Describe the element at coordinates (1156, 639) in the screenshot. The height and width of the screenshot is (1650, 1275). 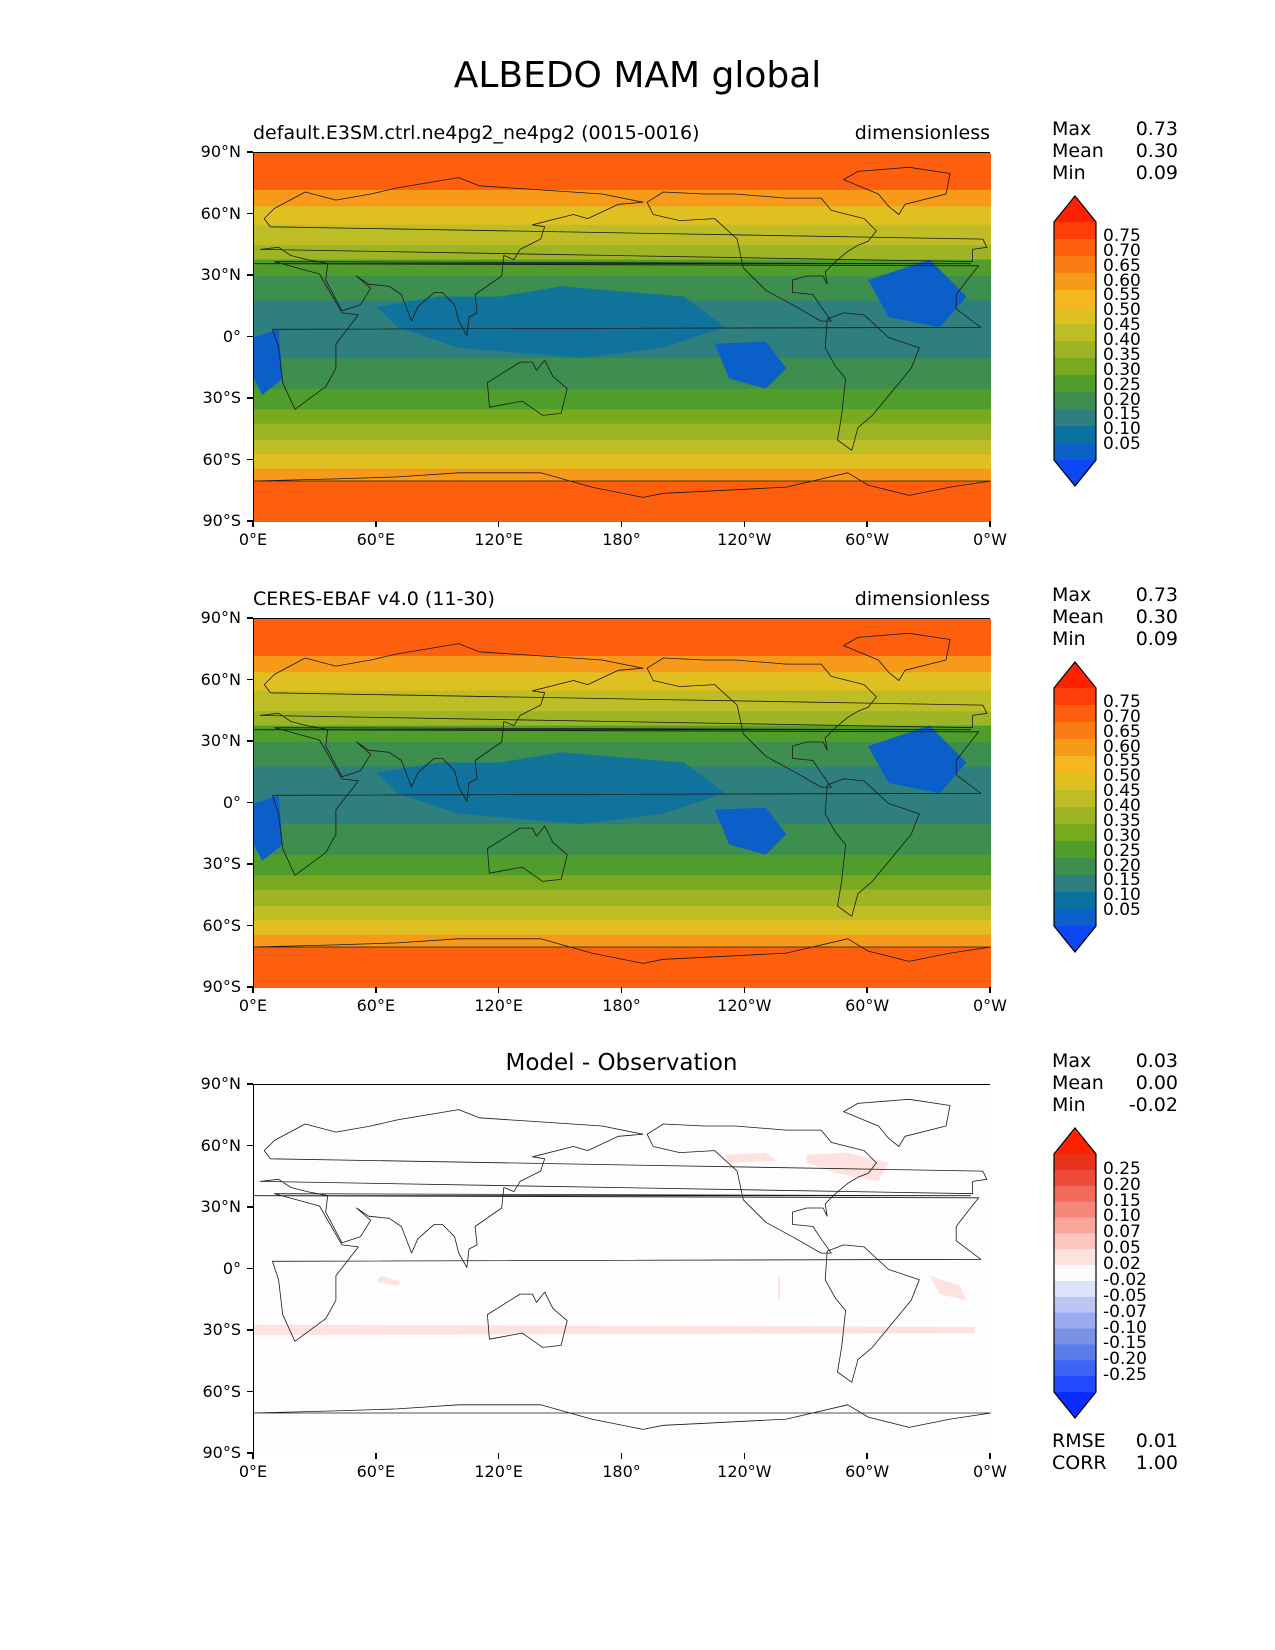
I see `stat-value: 0.09` at that location.